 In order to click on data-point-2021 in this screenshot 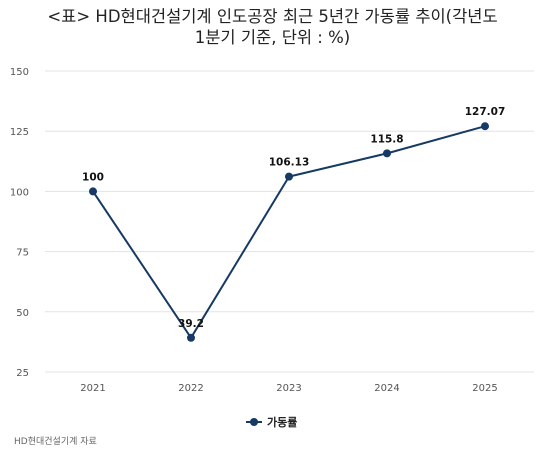, I will do `click(93, 191)`.